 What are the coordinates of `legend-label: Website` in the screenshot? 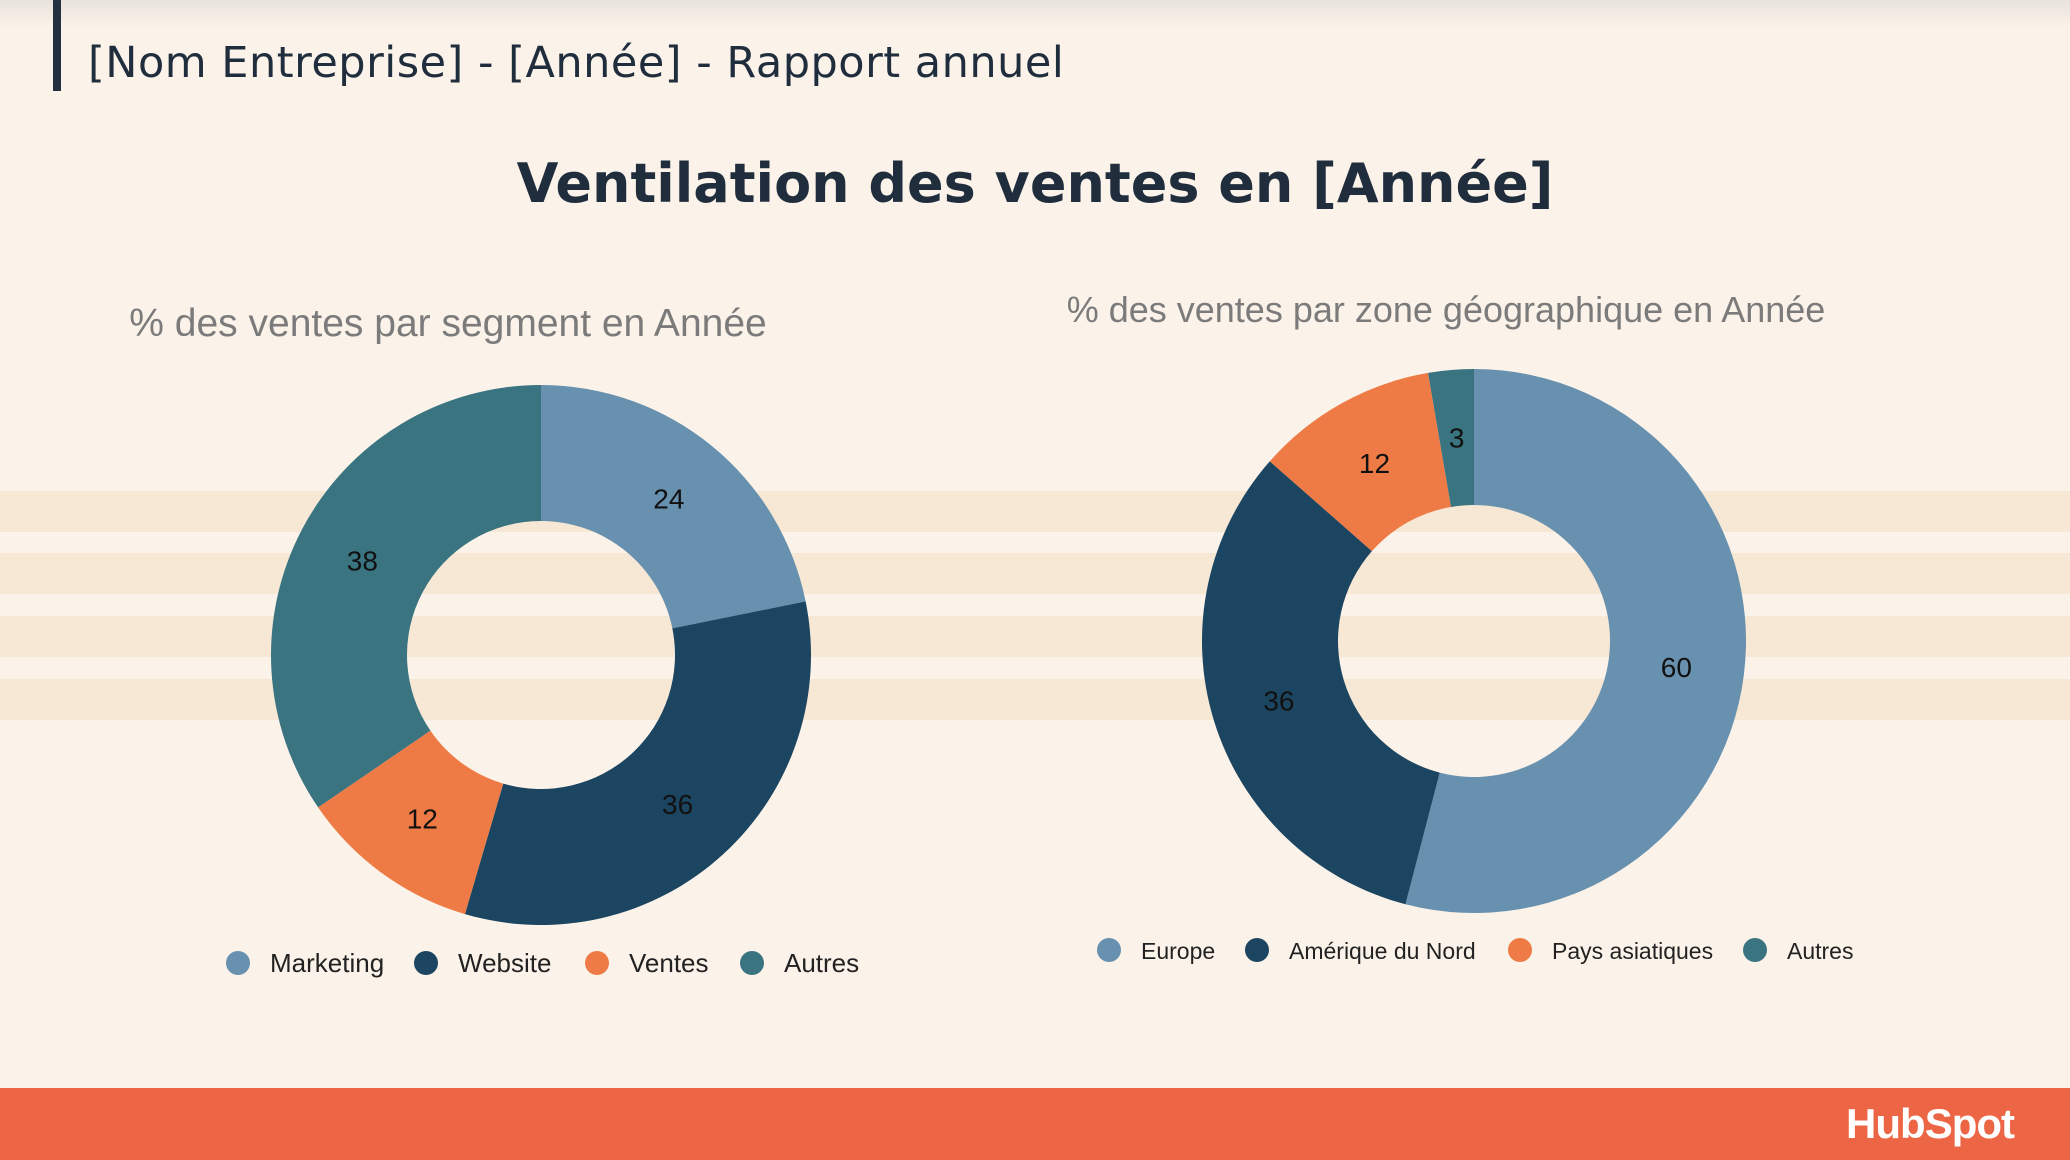 It's located at (504, 963).